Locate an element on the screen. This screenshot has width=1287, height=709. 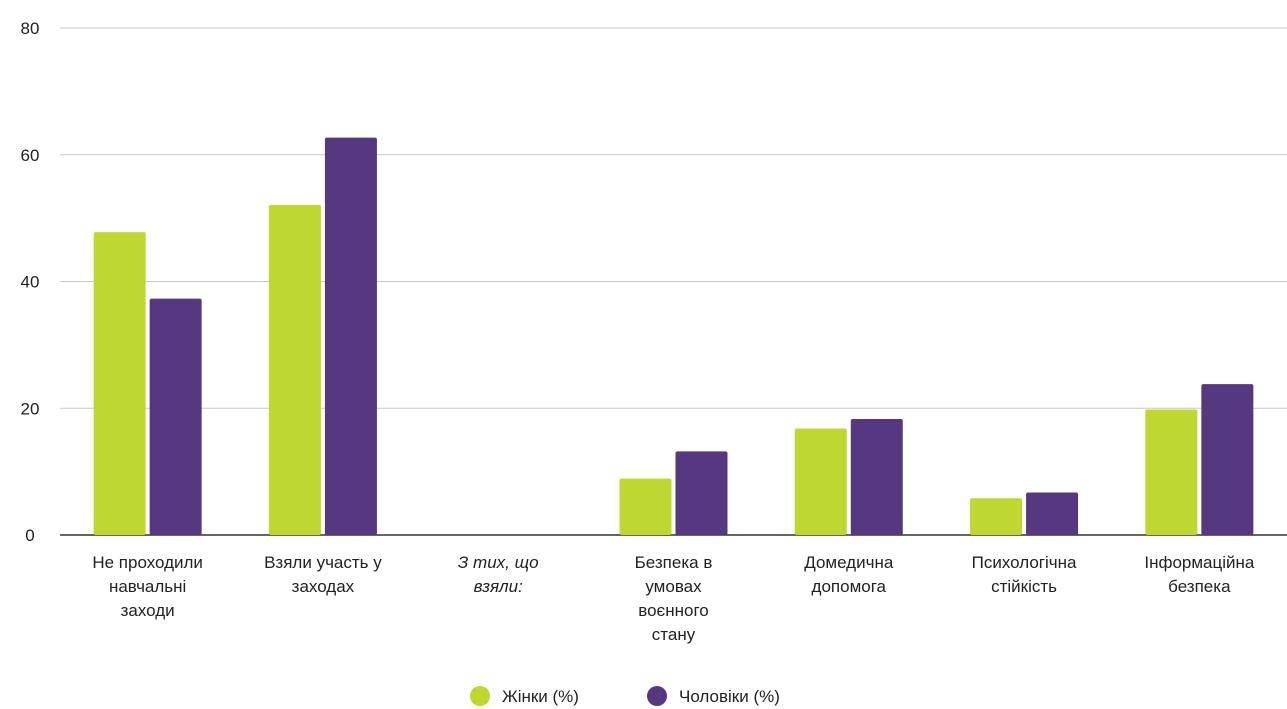
y-tick-label: 80 is located at coordinates (30, 28).